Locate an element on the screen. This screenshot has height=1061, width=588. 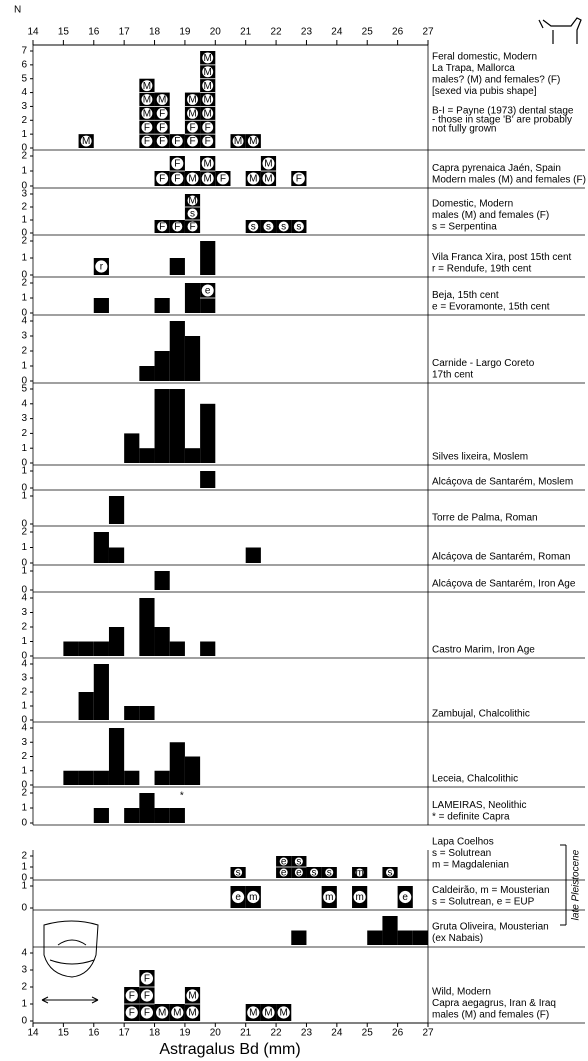
panel-bars: r is located at coordinates (154, 258).